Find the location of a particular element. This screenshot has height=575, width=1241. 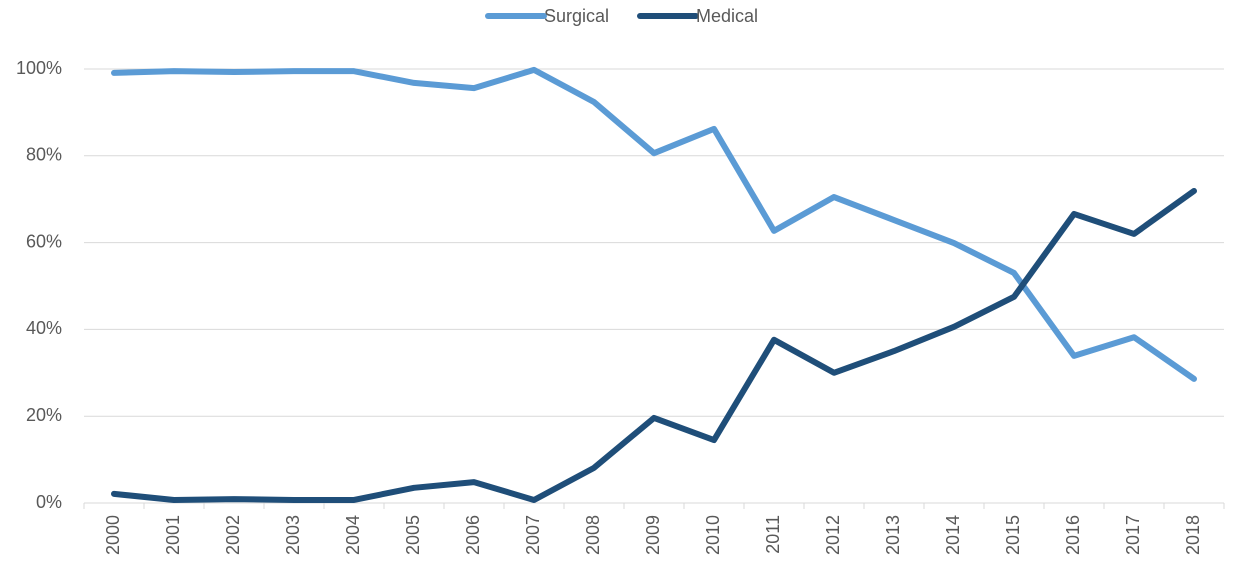

y-tick-label: 40% is located at coordinates (44, 328).